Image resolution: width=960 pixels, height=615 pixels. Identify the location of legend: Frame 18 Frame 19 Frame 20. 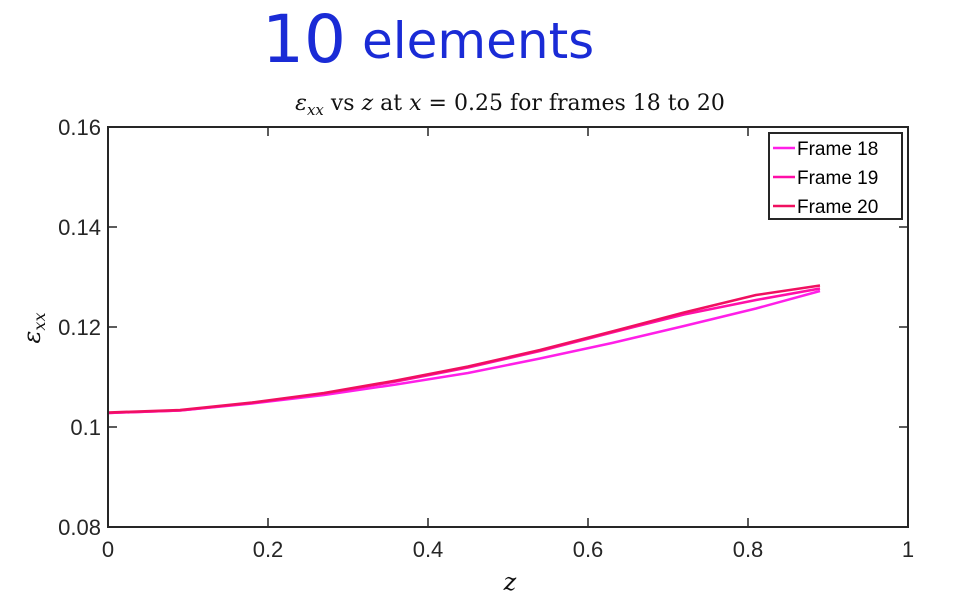
(835, 176).